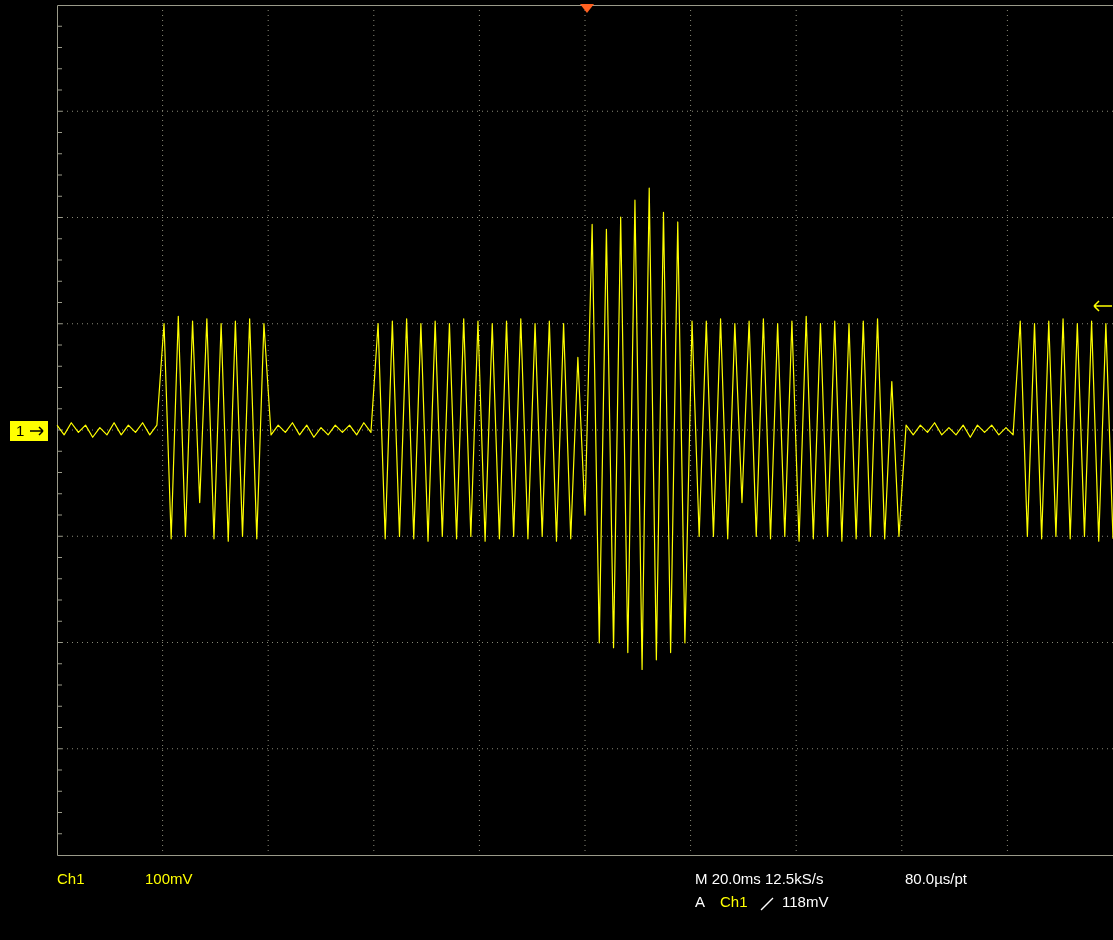 This screenshot has height=940, width=1113. Describe the element at coordinates (759, 879) in the screenshot. I see `text: M 20.0ms 12.5kS/s` at that location.